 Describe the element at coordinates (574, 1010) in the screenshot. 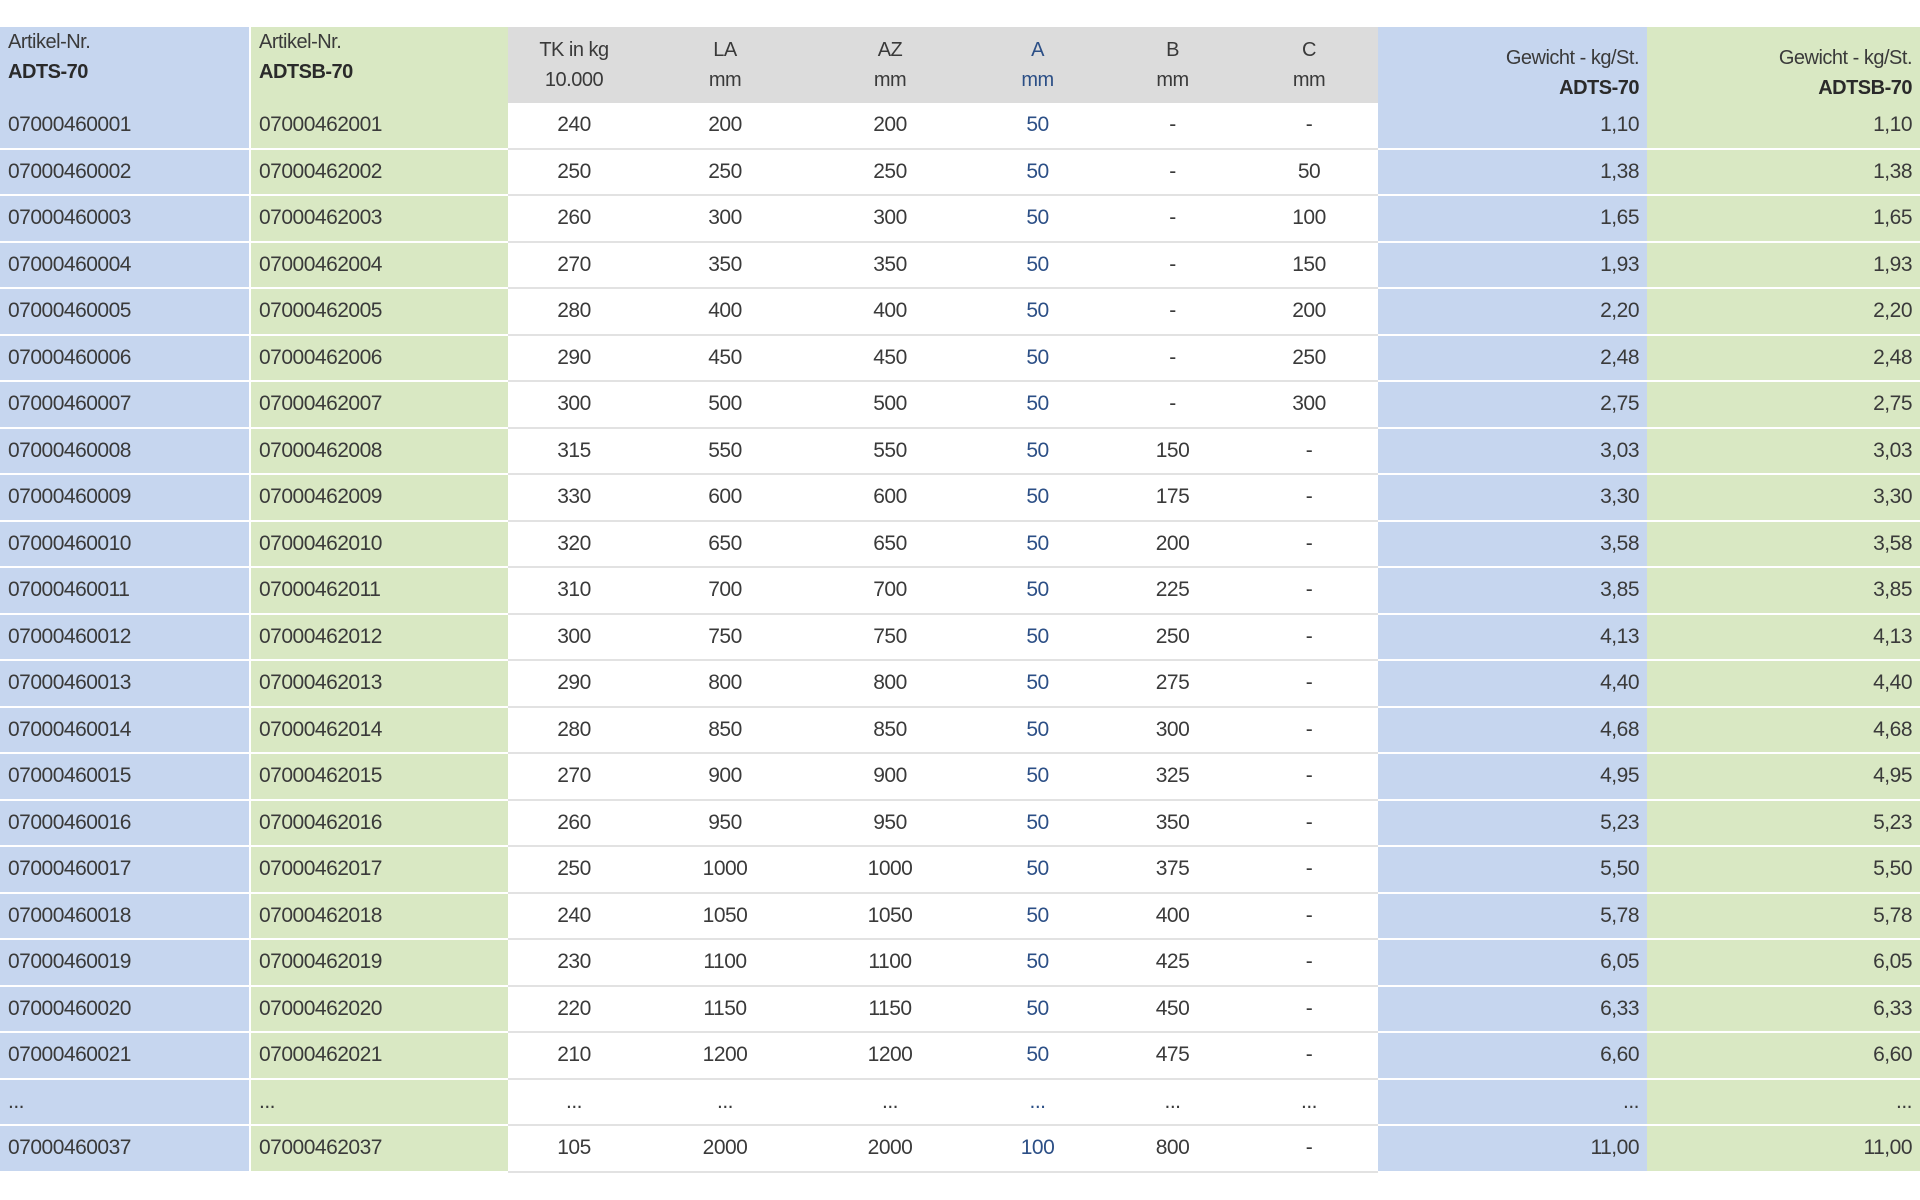

I see `table-cell: 220` at that location.